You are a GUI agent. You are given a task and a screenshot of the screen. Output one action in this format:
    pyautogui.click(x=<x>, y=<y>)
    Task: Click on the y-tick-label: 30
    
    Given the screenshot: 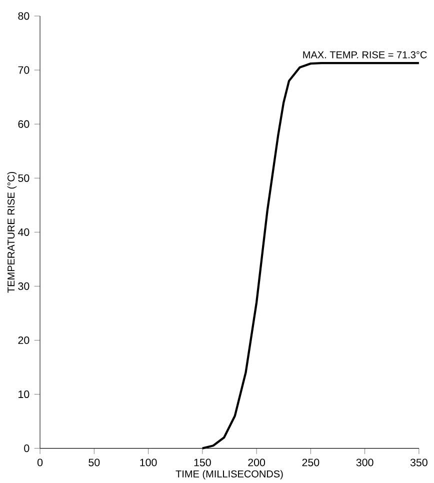 What is the action you would take?
    pyautogui.click(x=24, y=286)
    